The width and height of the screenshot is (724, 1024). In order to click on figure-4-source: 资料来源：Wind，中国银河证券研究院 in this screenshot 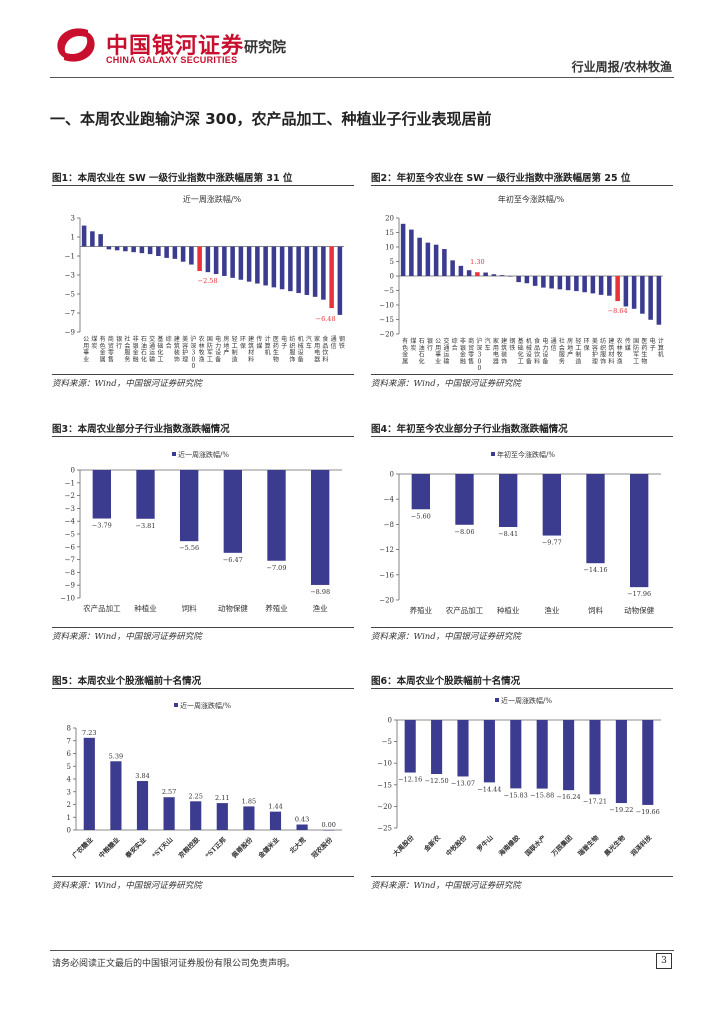, I will do `click(446, 637)`.